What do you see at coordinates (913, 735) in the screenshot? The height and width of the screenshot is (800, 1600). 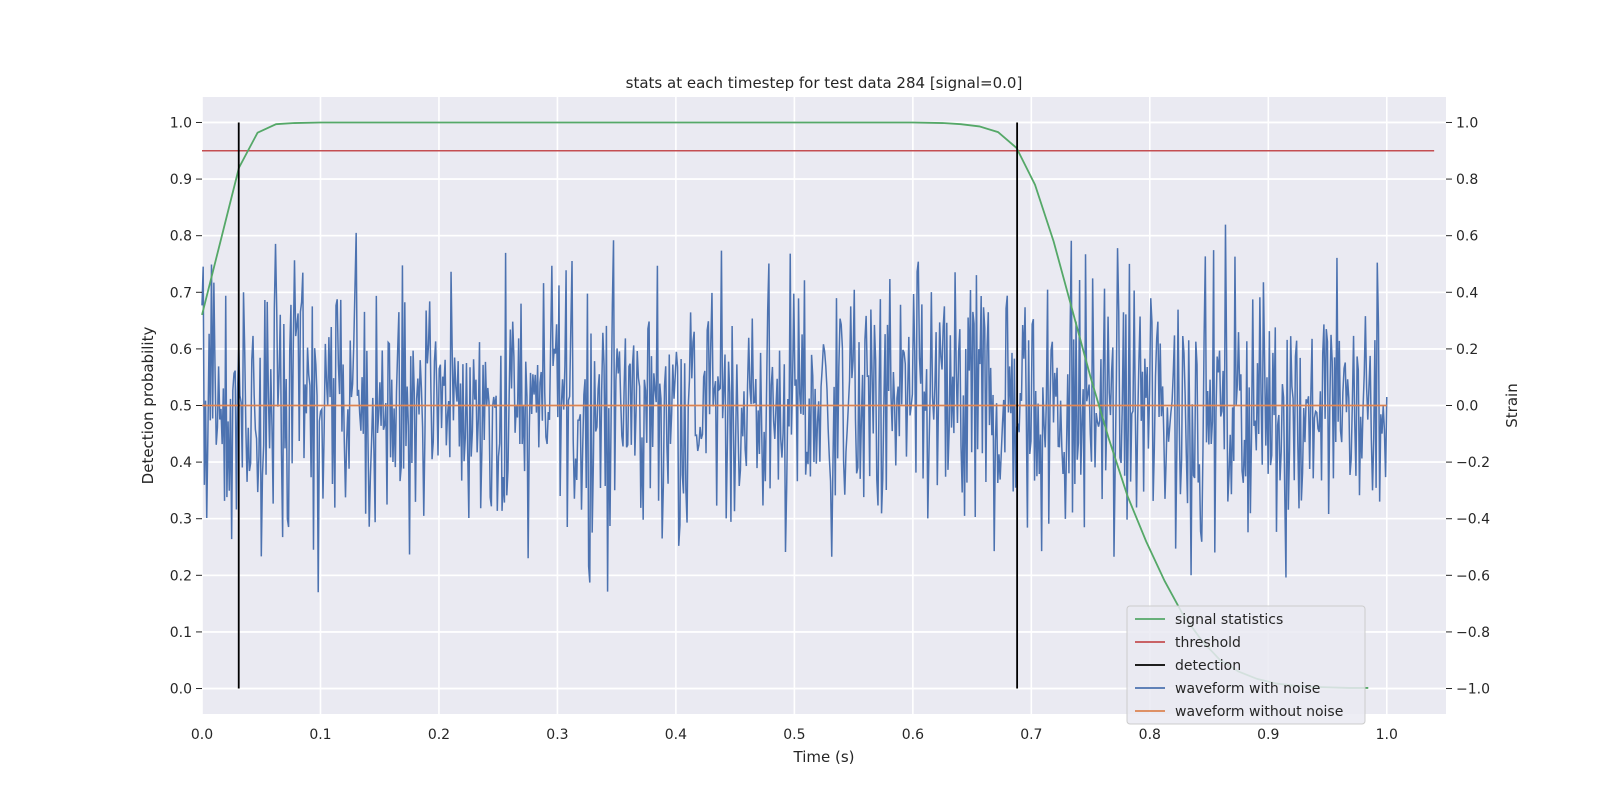 I see `x-tick-label: 0.6` at bounding box center [913, 735].